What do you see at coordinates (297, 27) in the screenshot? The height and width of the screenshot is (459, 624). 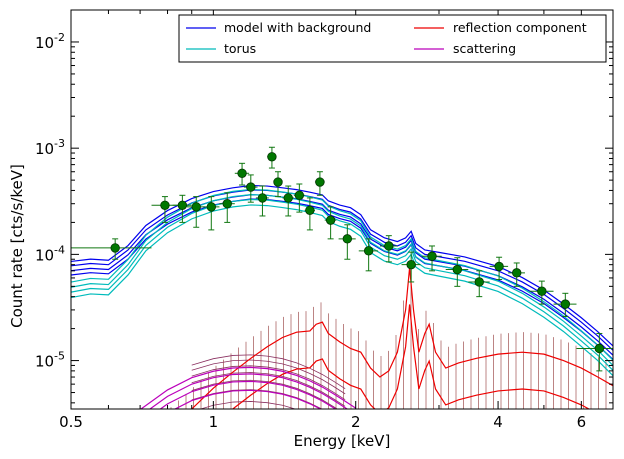 I see `legend-label-model: model with background` at bounding box center [297, 27].